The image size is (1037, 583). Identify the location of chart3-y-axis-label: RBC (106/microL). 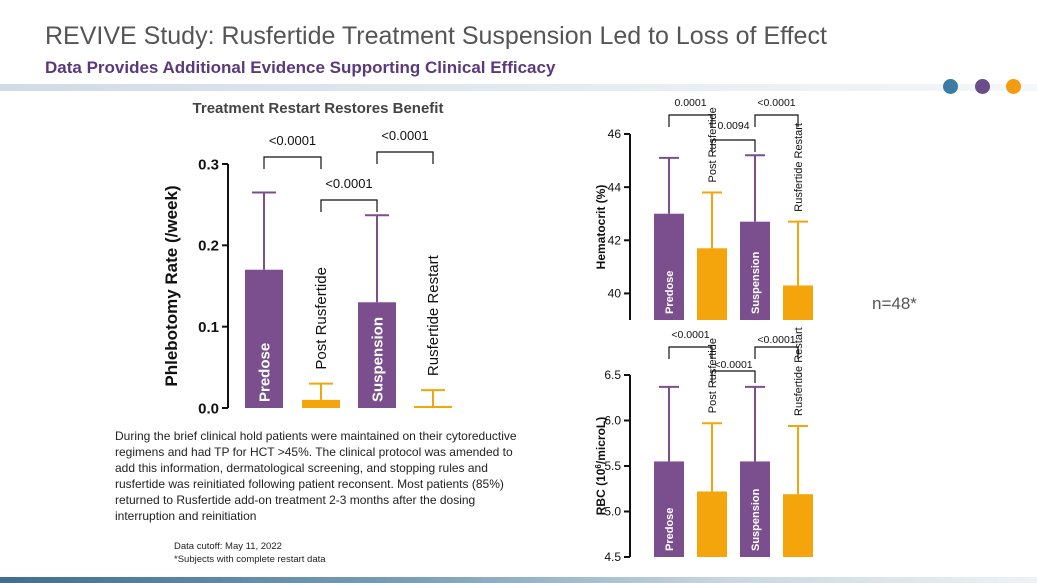
(601, 466).